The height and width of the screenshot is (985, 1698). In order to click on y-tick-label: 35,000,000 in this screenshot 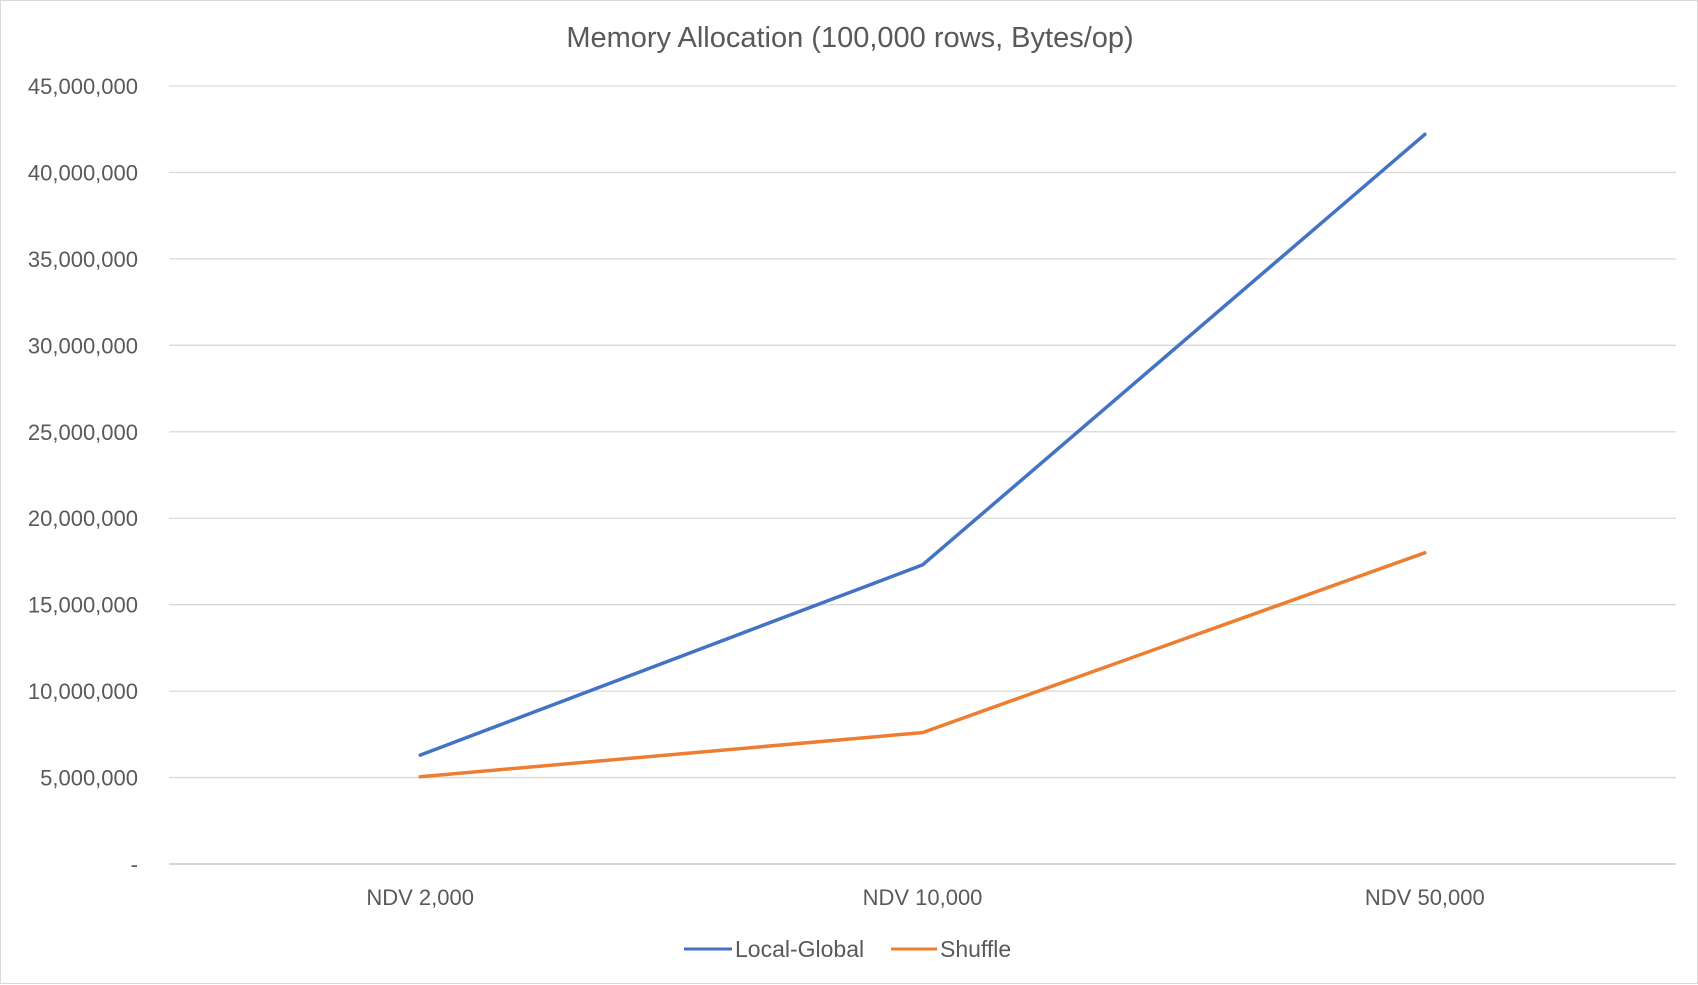, I will do `click(83, 259)`.